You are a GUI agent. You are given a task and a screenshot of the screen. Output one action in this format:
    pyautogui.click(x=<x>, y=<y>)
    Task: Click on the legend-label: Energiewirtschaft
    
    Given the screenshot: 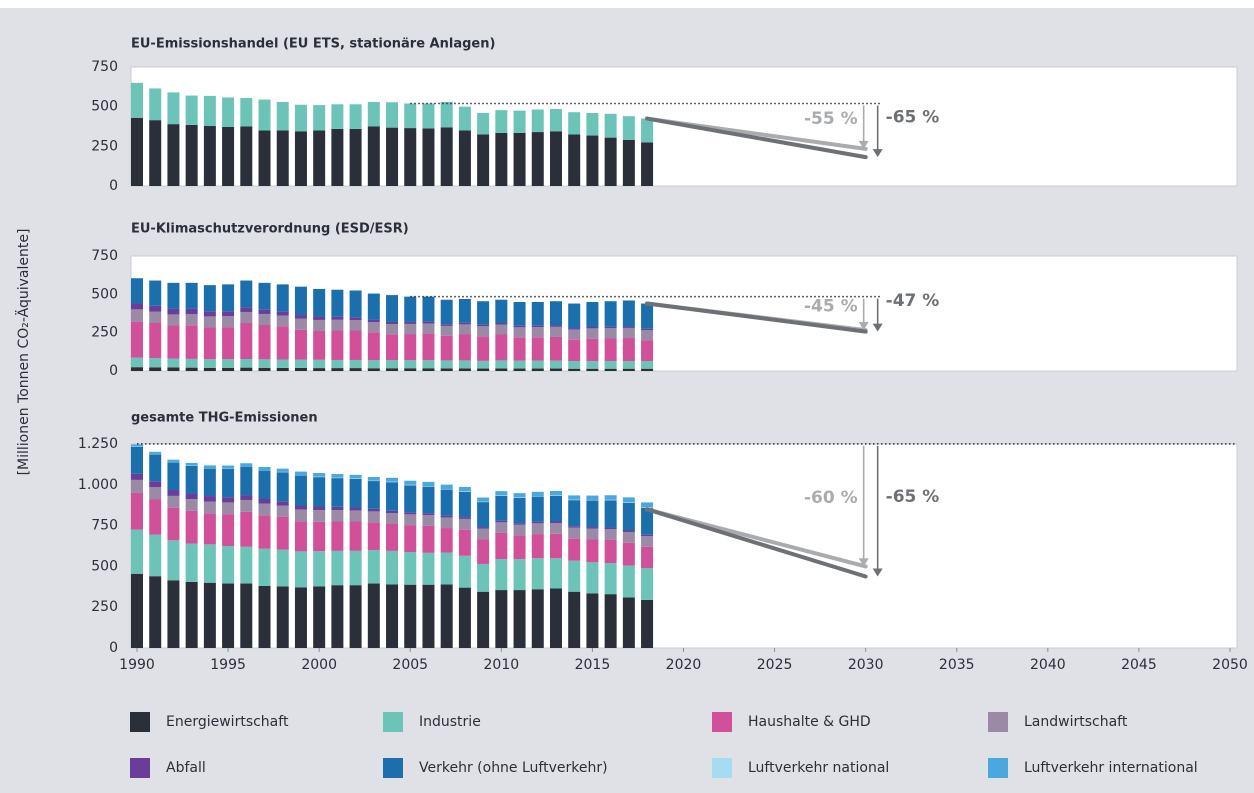 What is the action you would take?
    pyautogui.click(x=227, y=722)
    